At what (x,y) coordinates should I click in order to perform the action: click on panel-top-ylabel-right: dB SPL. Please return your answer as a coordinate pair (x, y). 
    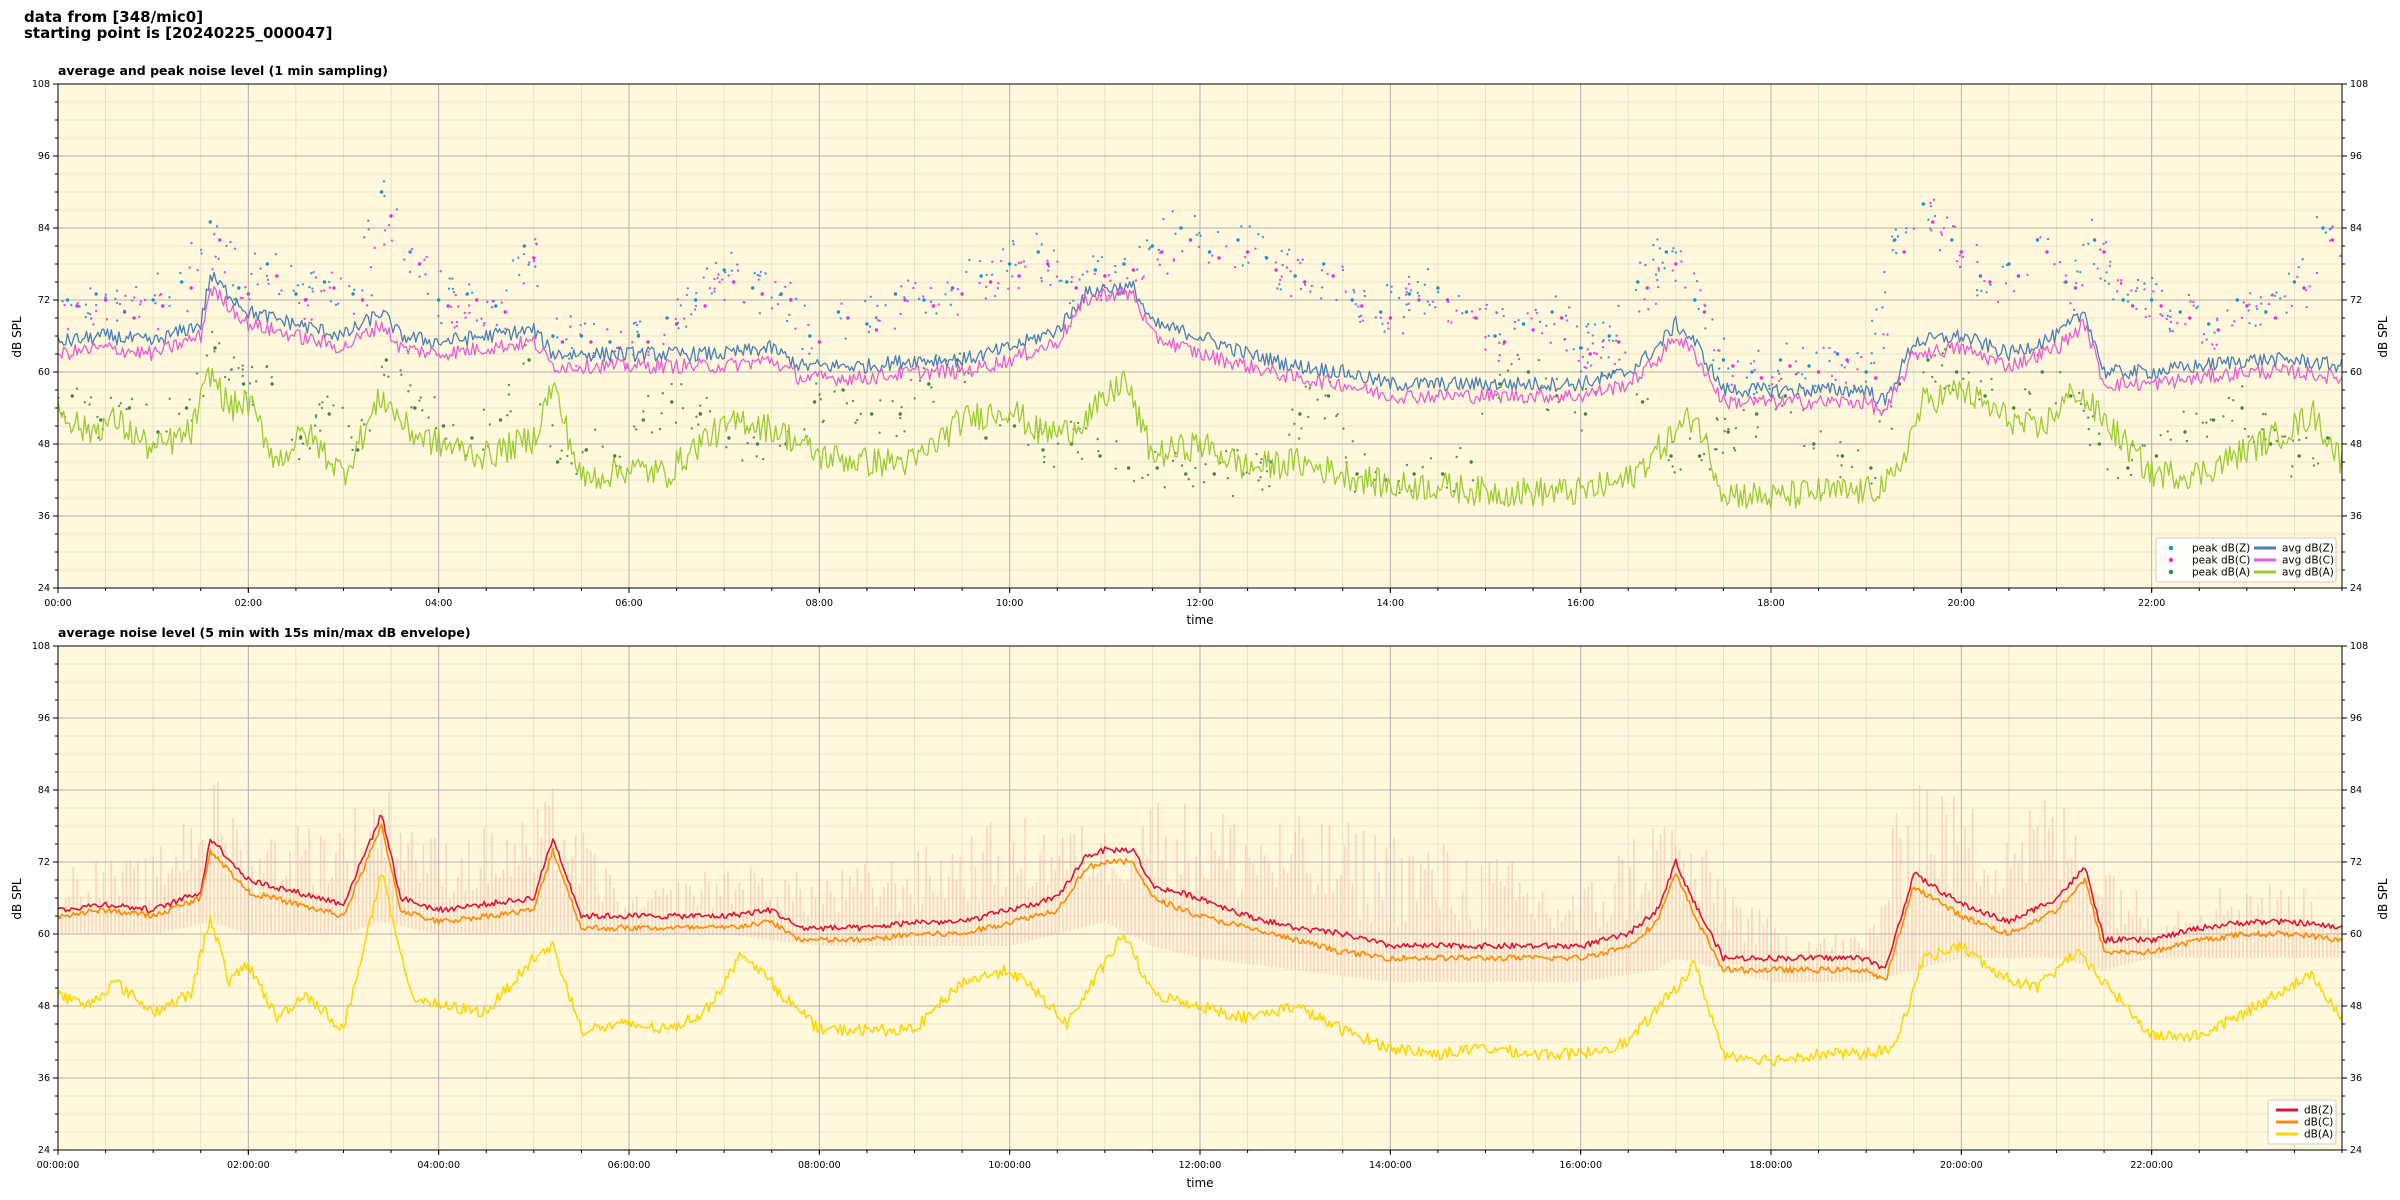
    Looking at the image, I should click on (2383, 337).